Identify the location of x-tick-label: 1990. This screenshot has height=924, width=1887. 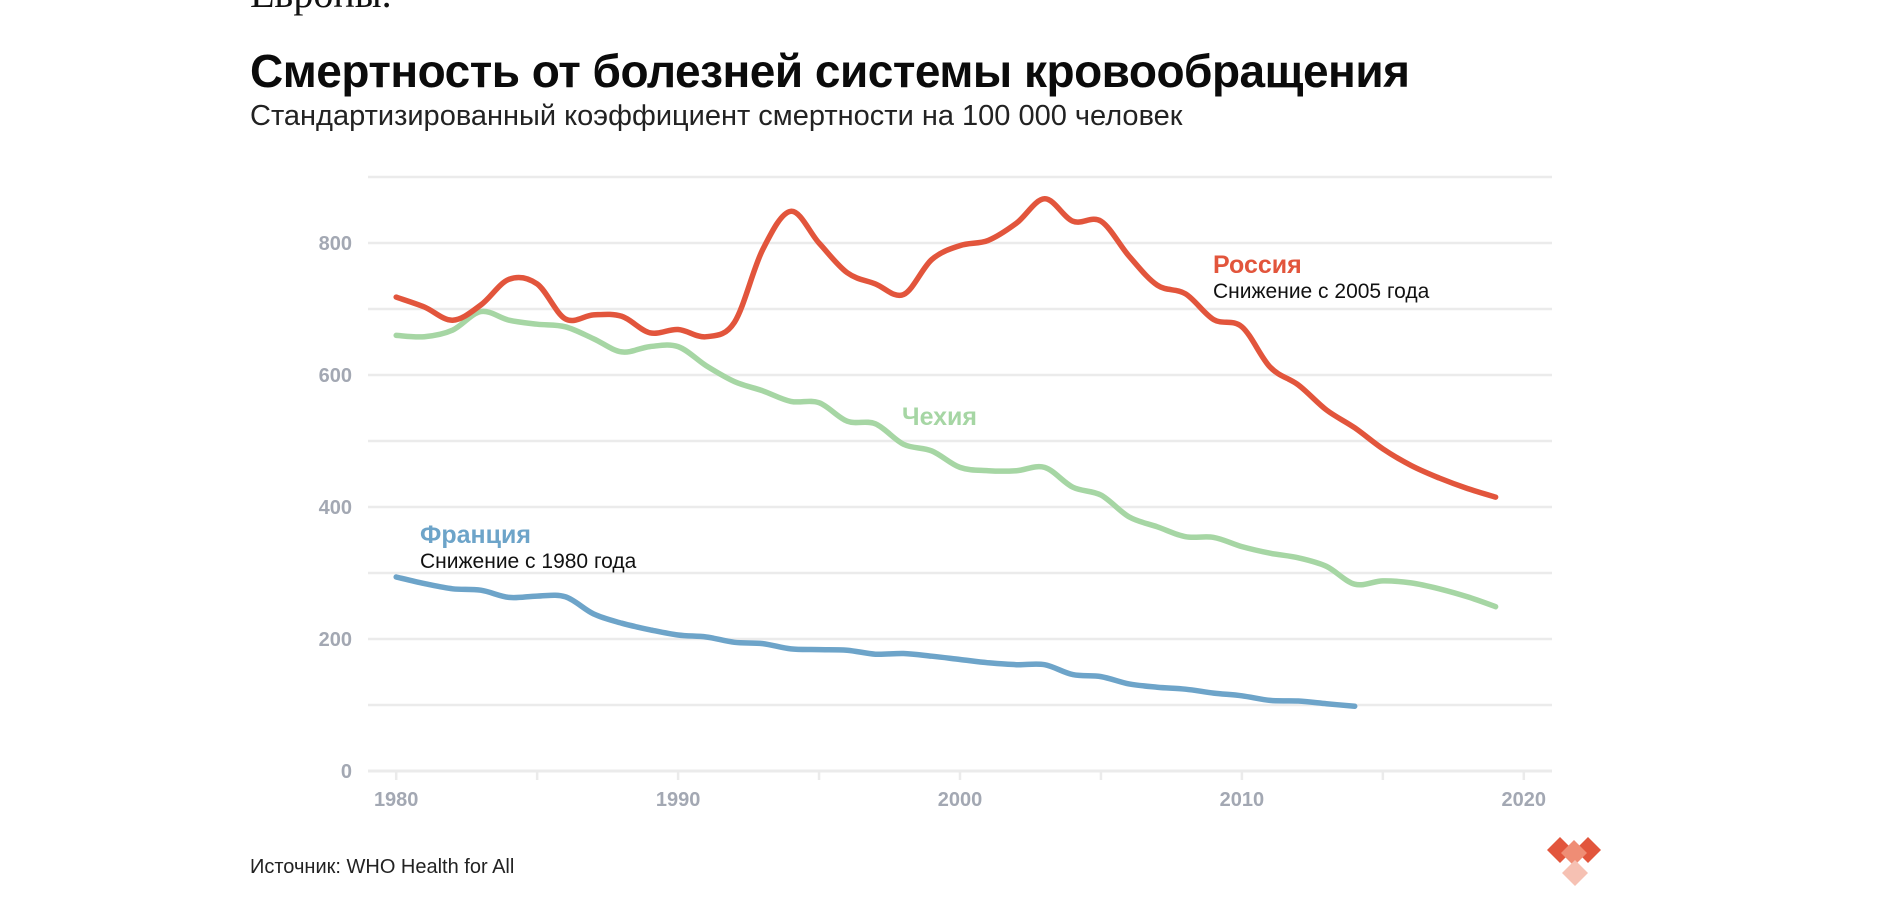
(678, 800).